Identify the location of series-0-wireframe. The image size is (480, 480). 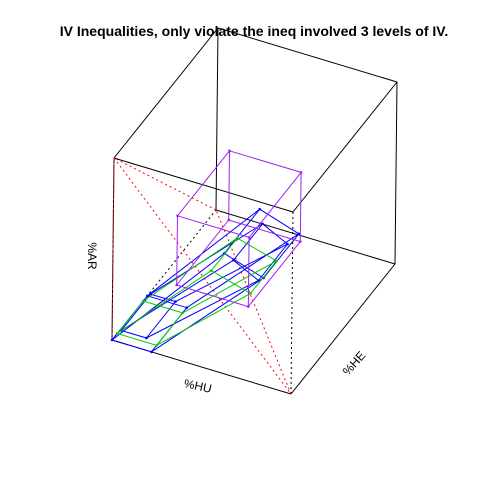
(205, 280).